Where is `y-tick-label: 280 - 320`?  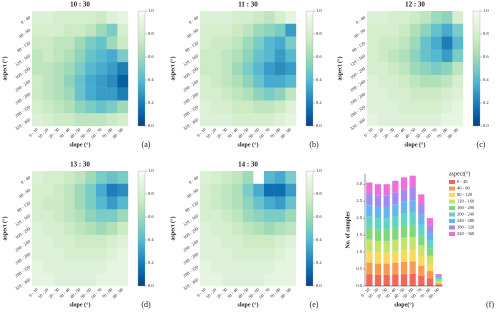 y-tick-label: 280 - 320 is located at coordinates (23, 111).